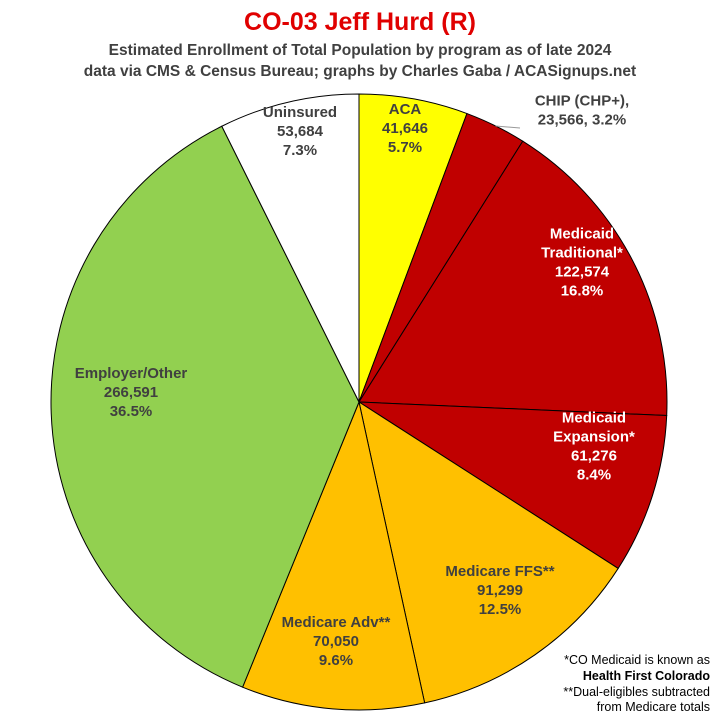  What do you see at coordinates (336, 641) in the screenshot?
I see `slice-label-medicare-adv: Medicare Adv** 70,050 9.6%` at bounding box center [336, 641].